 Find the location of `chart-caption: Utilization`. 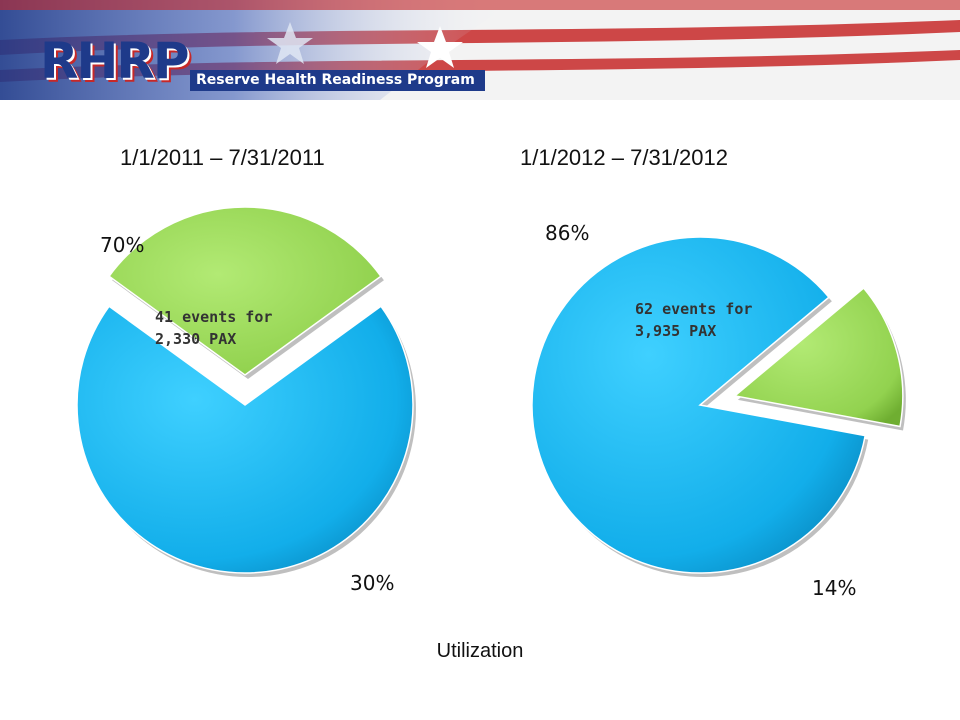

chart-caption: Utilization is located at coordinates (480, 651).